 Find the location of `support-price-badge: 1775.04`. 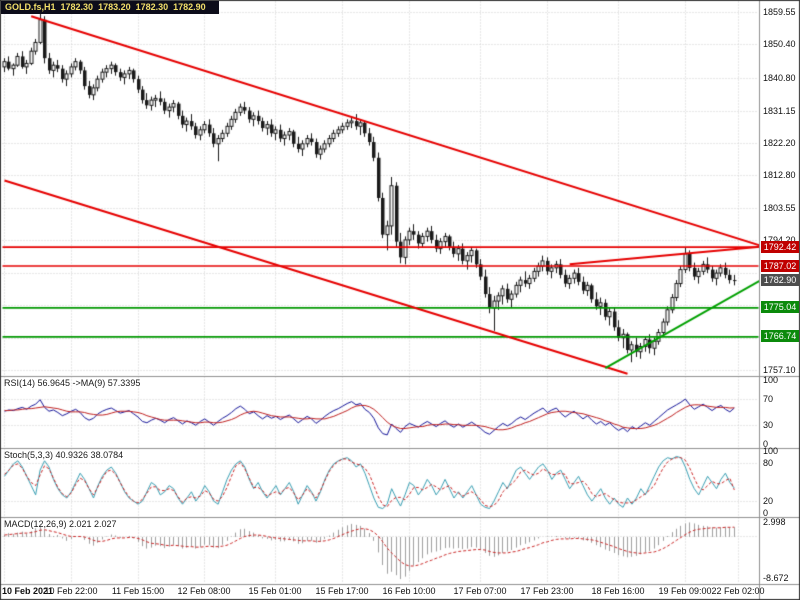

support-price-badge: 1775.04 is located at coordinates (780, 307).